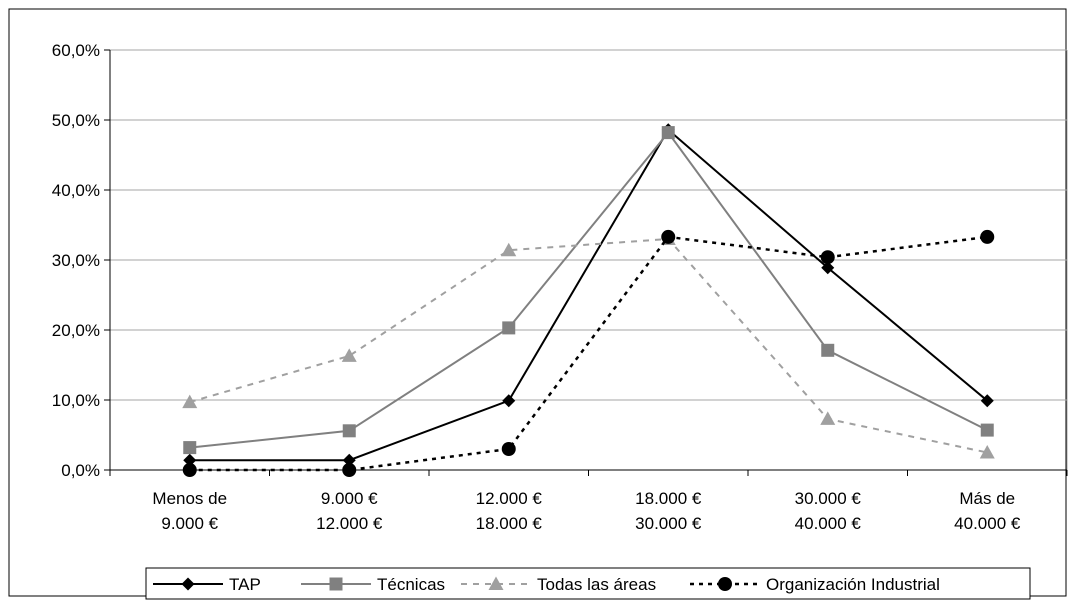 Image resolution: width=1075 pixels, height=605 pixels. Describe the element at coordinates (509, 511) in the screenshot. I see `x-tick-label: 12.000 €18.000 €` at that location.